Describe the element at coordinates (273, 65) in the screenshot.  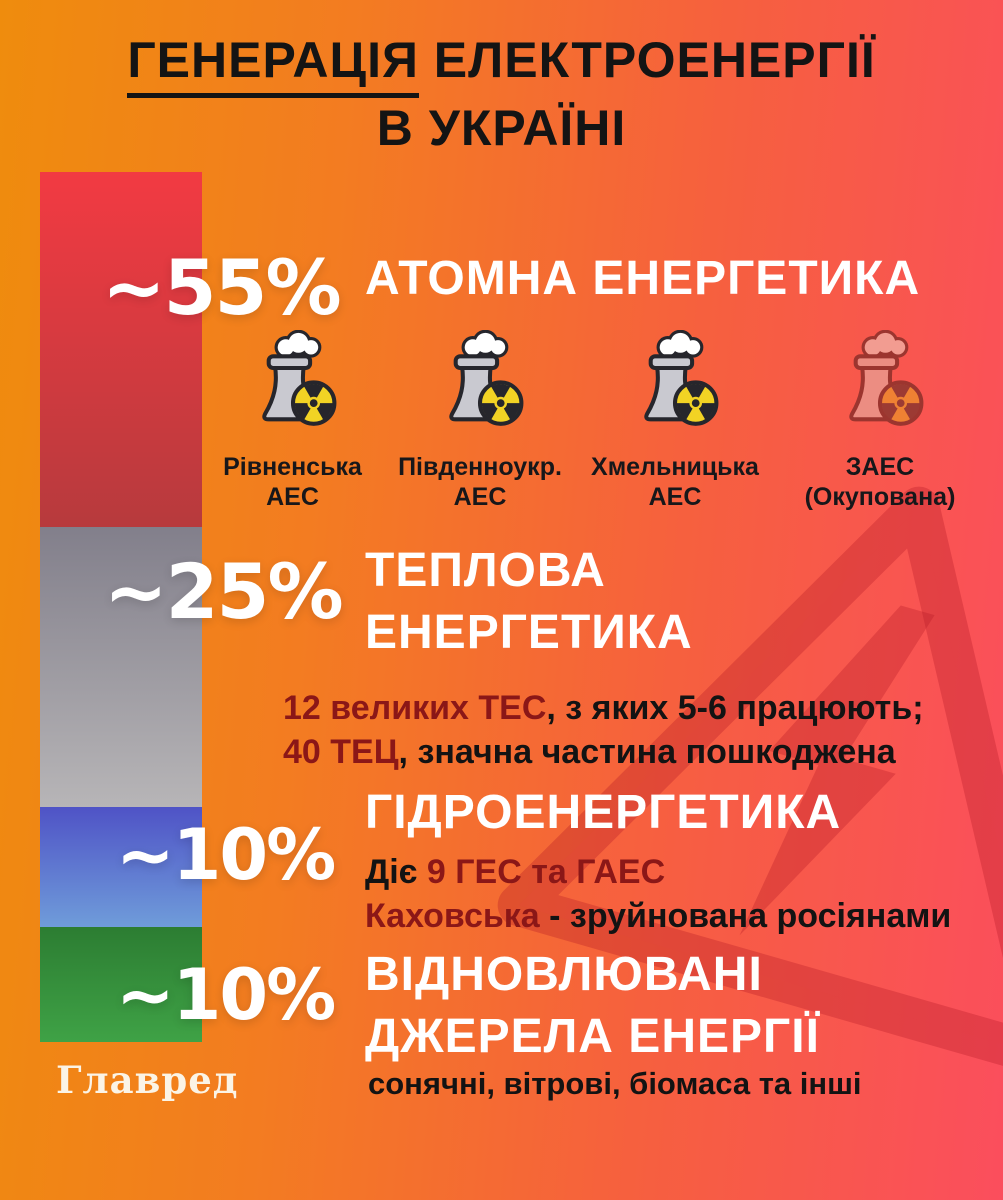
I see `title-word-underlined: ГЕНЕРАЦІЯ` at that location.